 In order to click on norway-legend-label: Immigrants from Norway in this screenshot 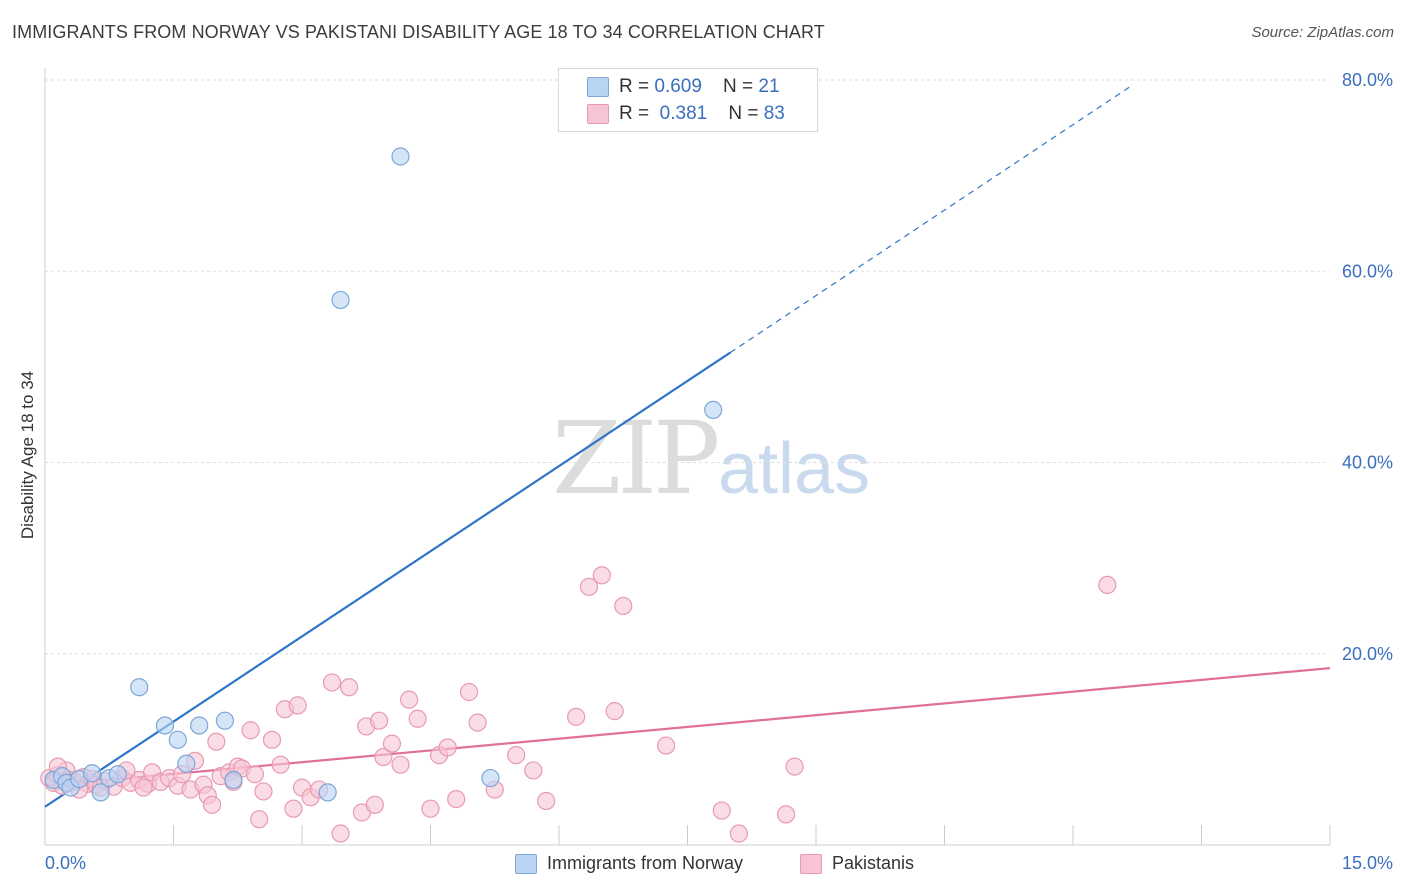, I will do `click(645, 863)`.